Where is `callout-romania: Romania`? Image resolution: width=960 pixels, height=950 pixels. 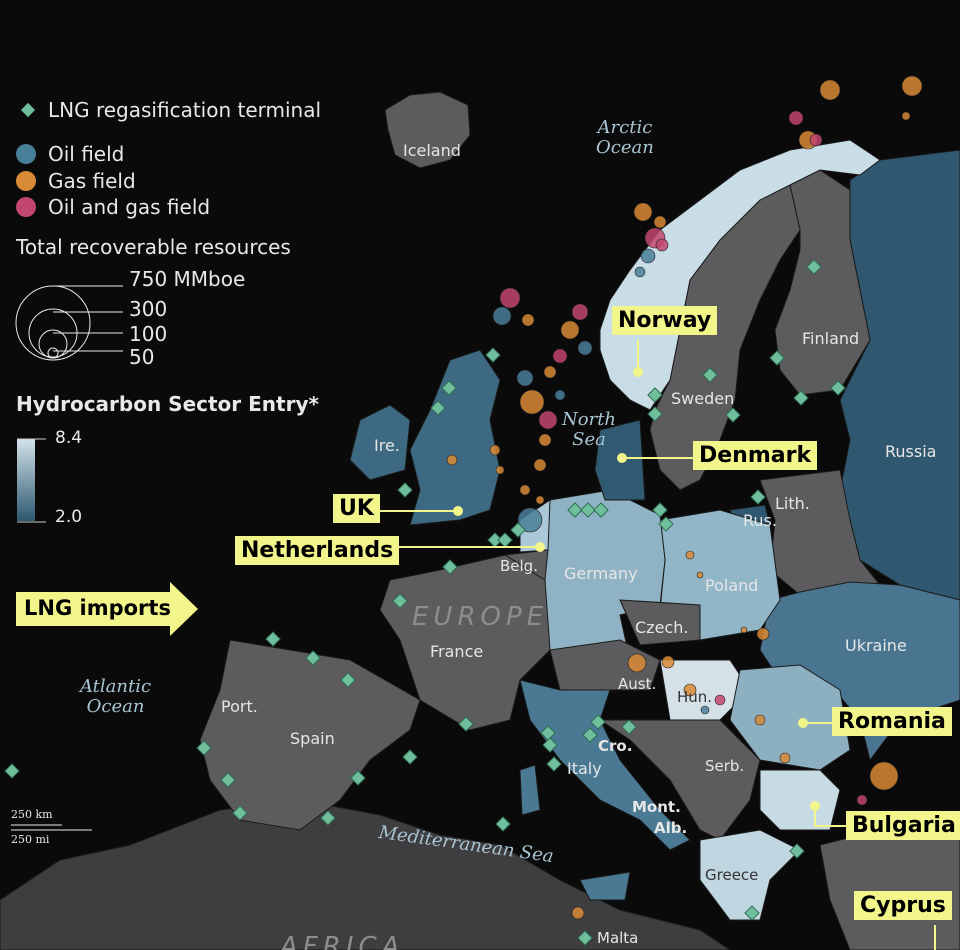 callout-romania: Romania is located at coordinates (892, 721).